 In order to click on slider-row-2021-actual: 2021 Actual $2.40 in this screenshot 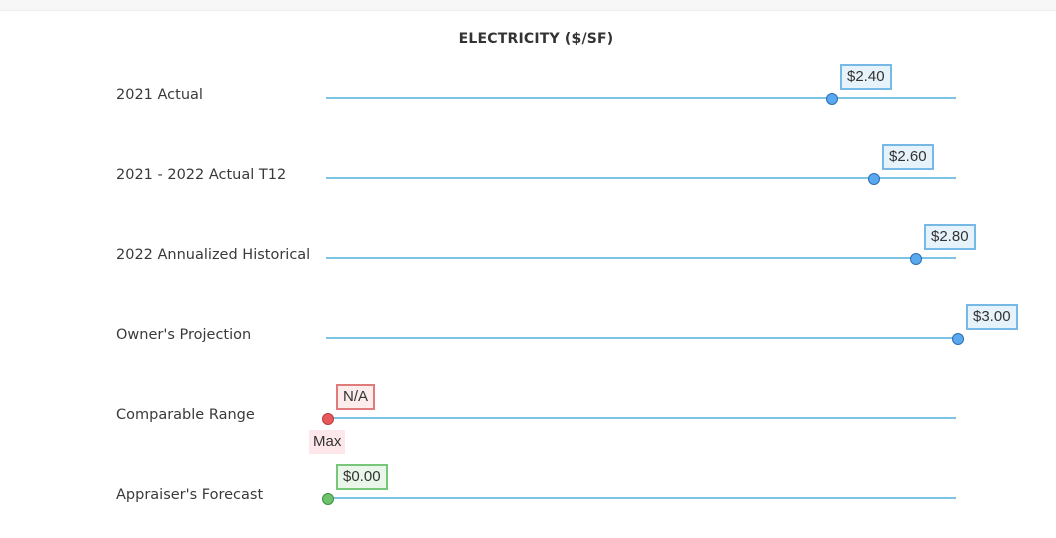, I will do `click(528, 98)`.